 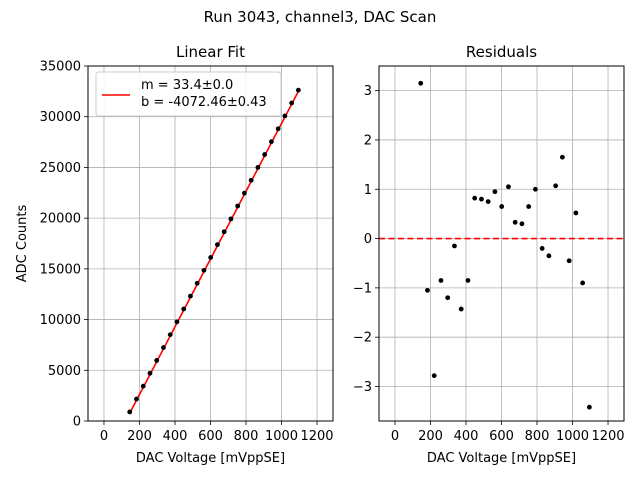 I want to click on resid-xtick-label: 600, so click(x=501, y=436).